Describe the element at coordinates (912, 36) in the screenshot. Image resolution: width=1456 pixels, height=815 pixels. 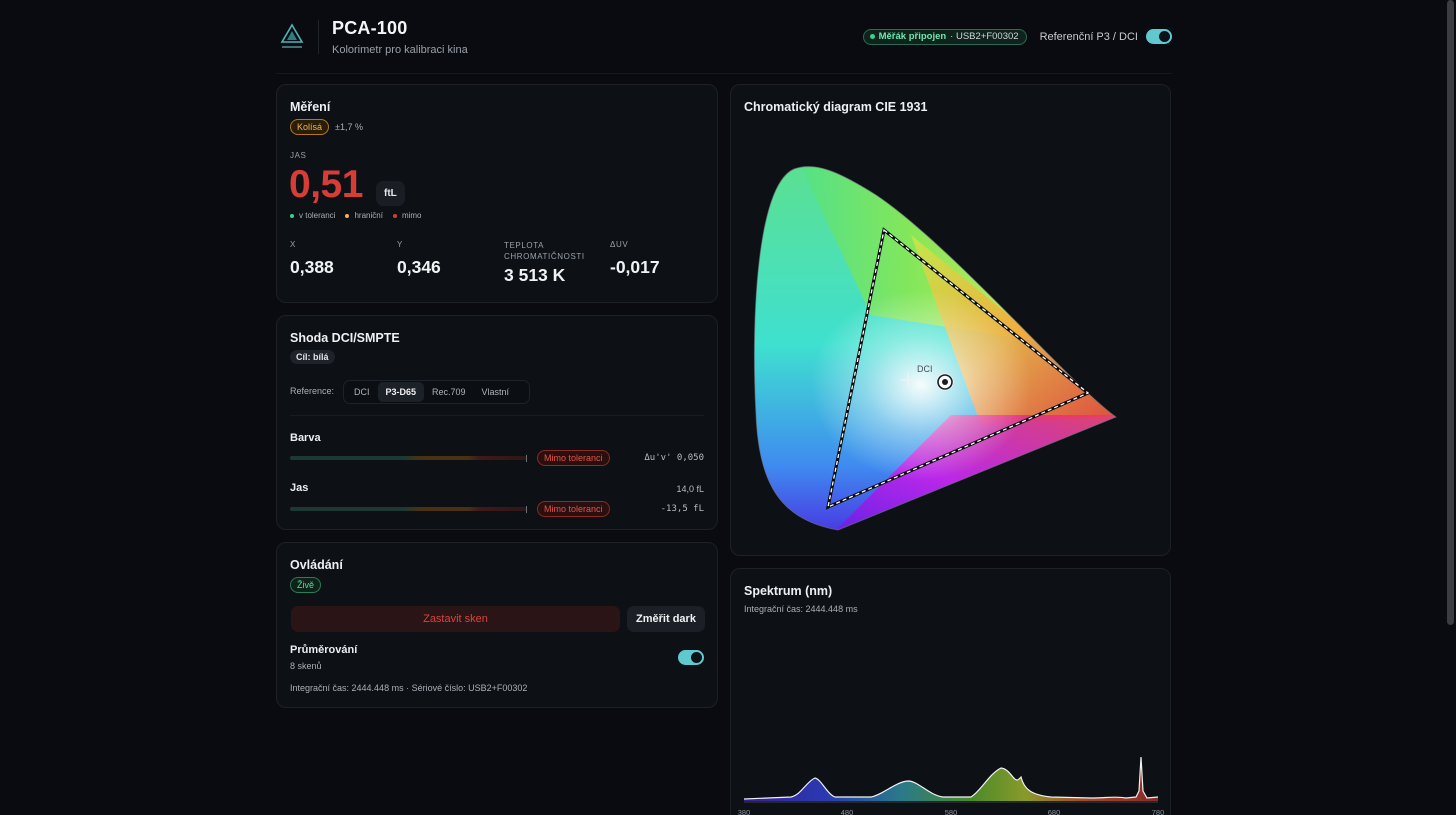
I see `connection-status: Měřák připojen` at that location.